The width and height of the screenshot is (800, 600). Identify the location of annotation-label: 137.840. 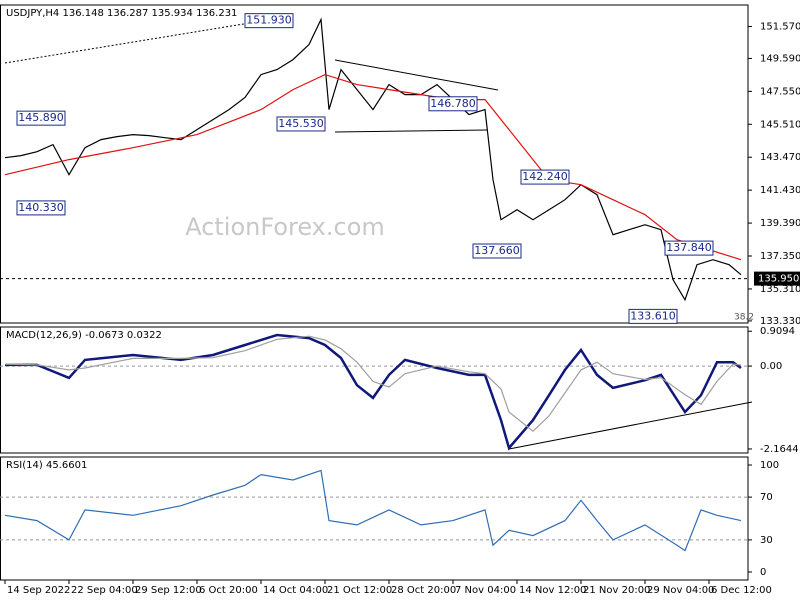
(689, 247).